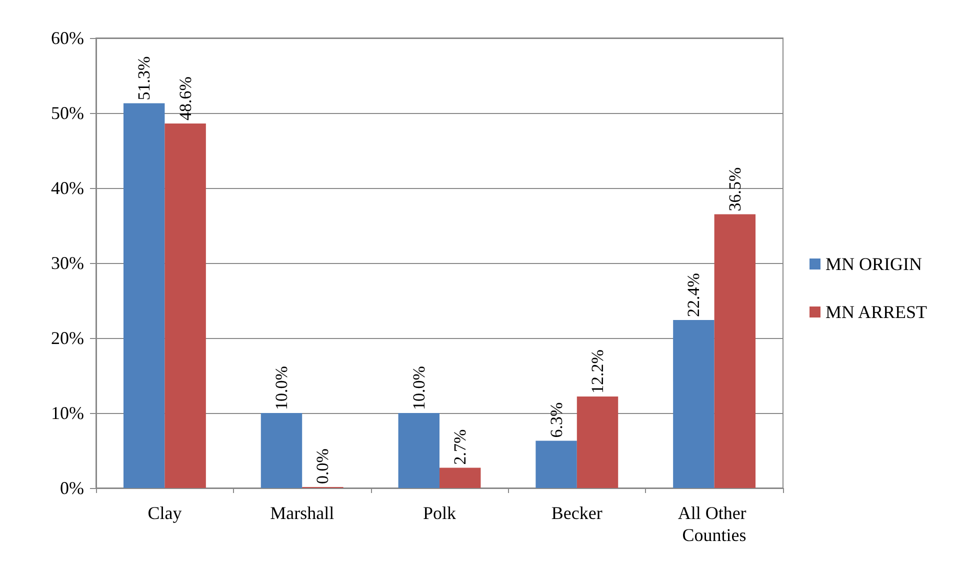  Describe the element at coordinates (714, 524) in the screenshot. I see `x-tick-label: All Other Counties` at that location.